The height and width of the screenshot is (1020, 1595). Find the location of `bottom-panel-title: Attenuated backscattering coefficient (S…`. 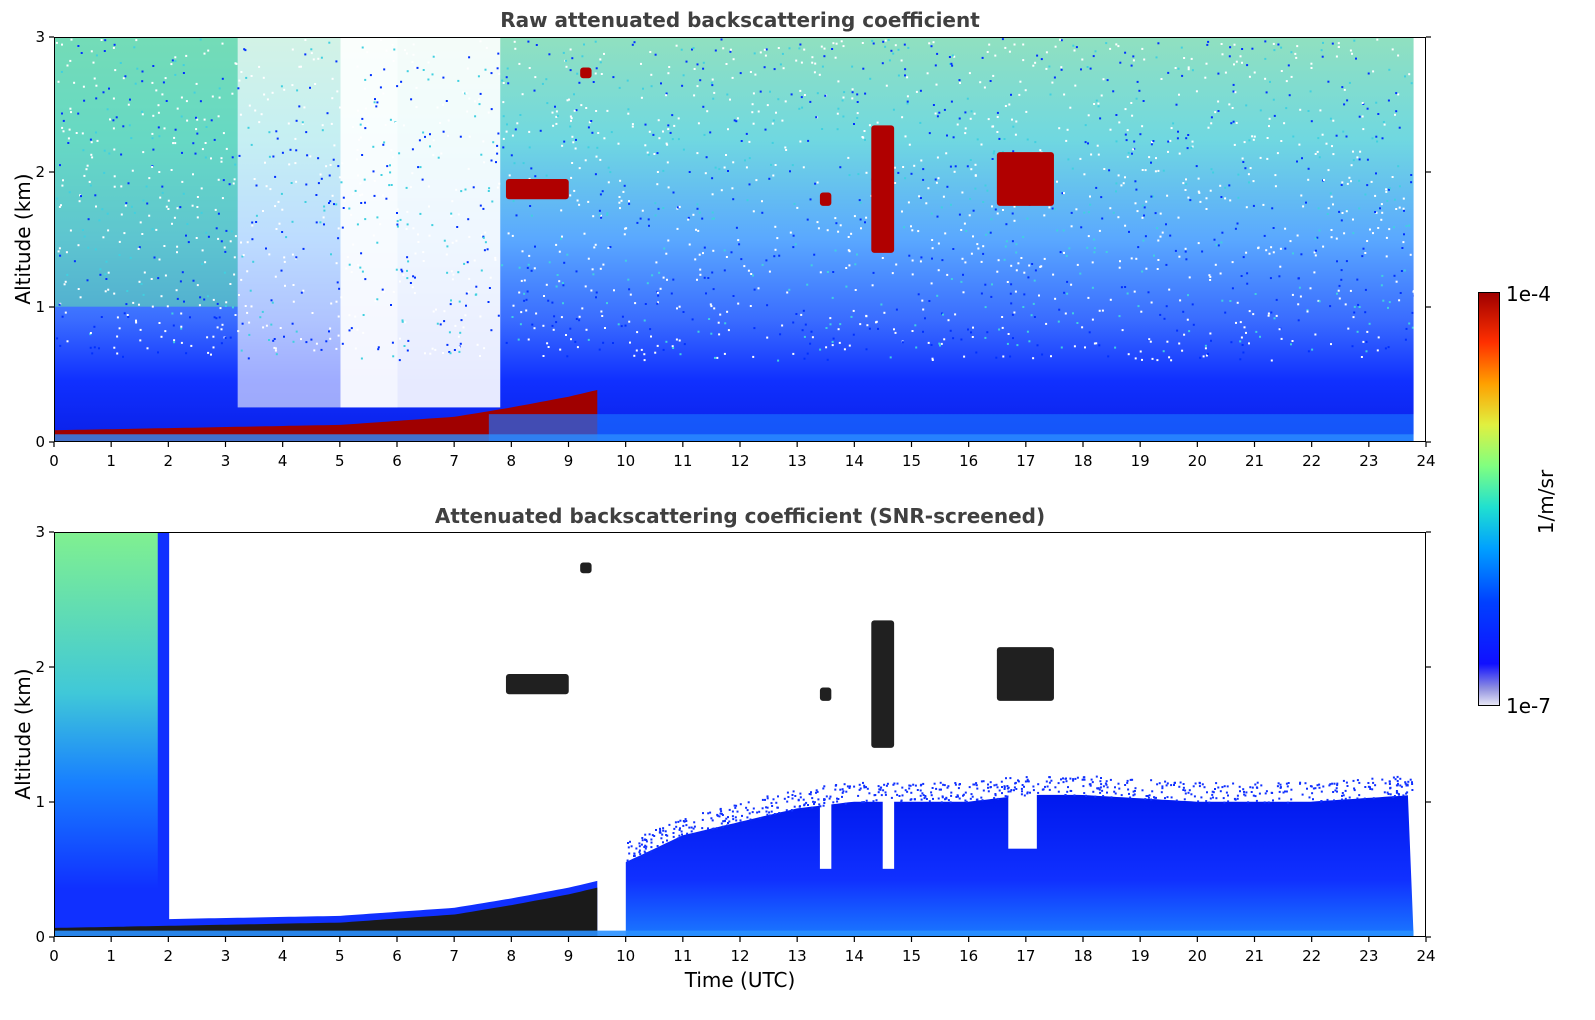

bottom-panel-title: Attenuated backscattering coefficient (S… is located at coordinates (740, 516).